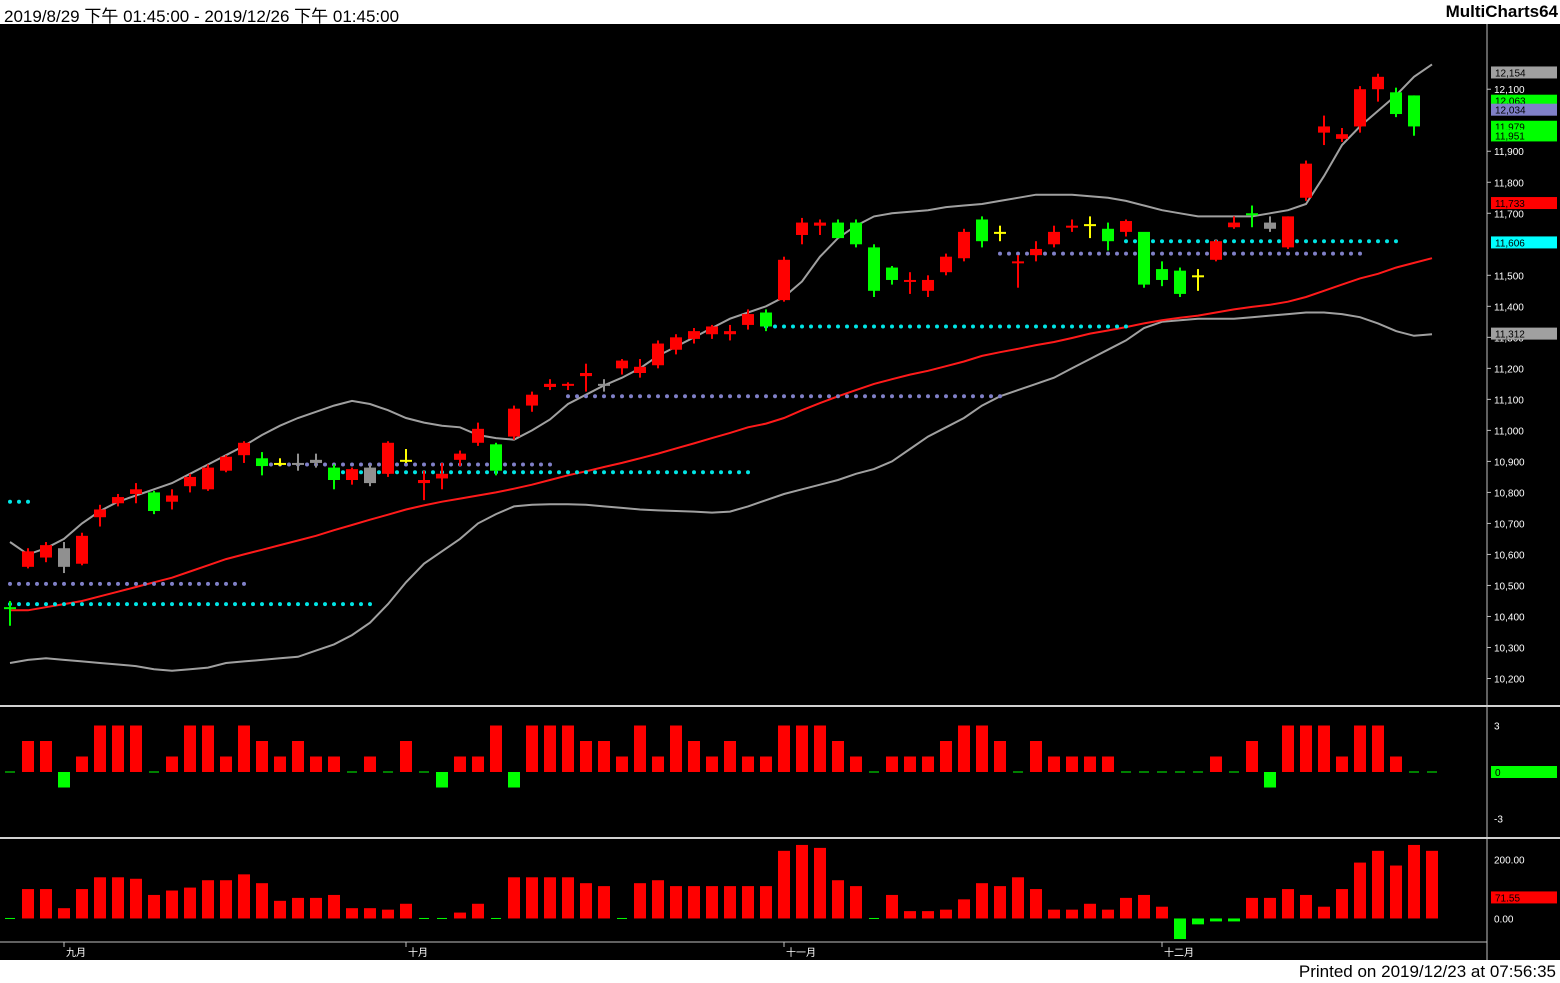 The width and height of the screenshot is (1560, 983). Describe the element at coordinates (1509, 276) in the screenshot. I see `price-tick-label: 11,500` at that location.